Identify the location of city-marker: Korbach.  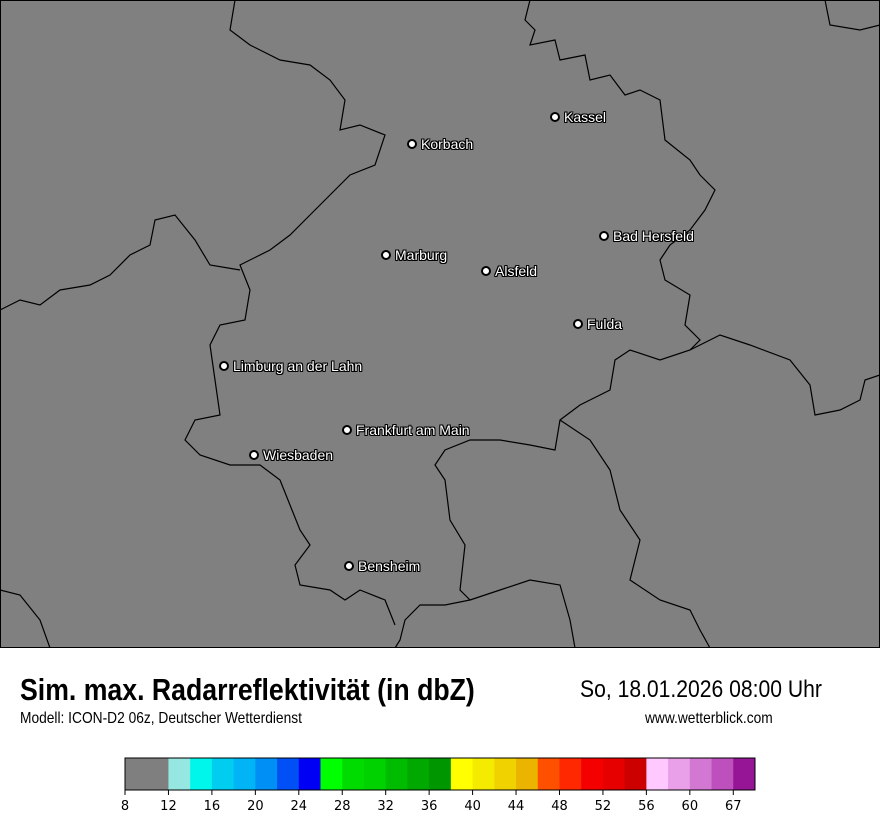
(440, 144).